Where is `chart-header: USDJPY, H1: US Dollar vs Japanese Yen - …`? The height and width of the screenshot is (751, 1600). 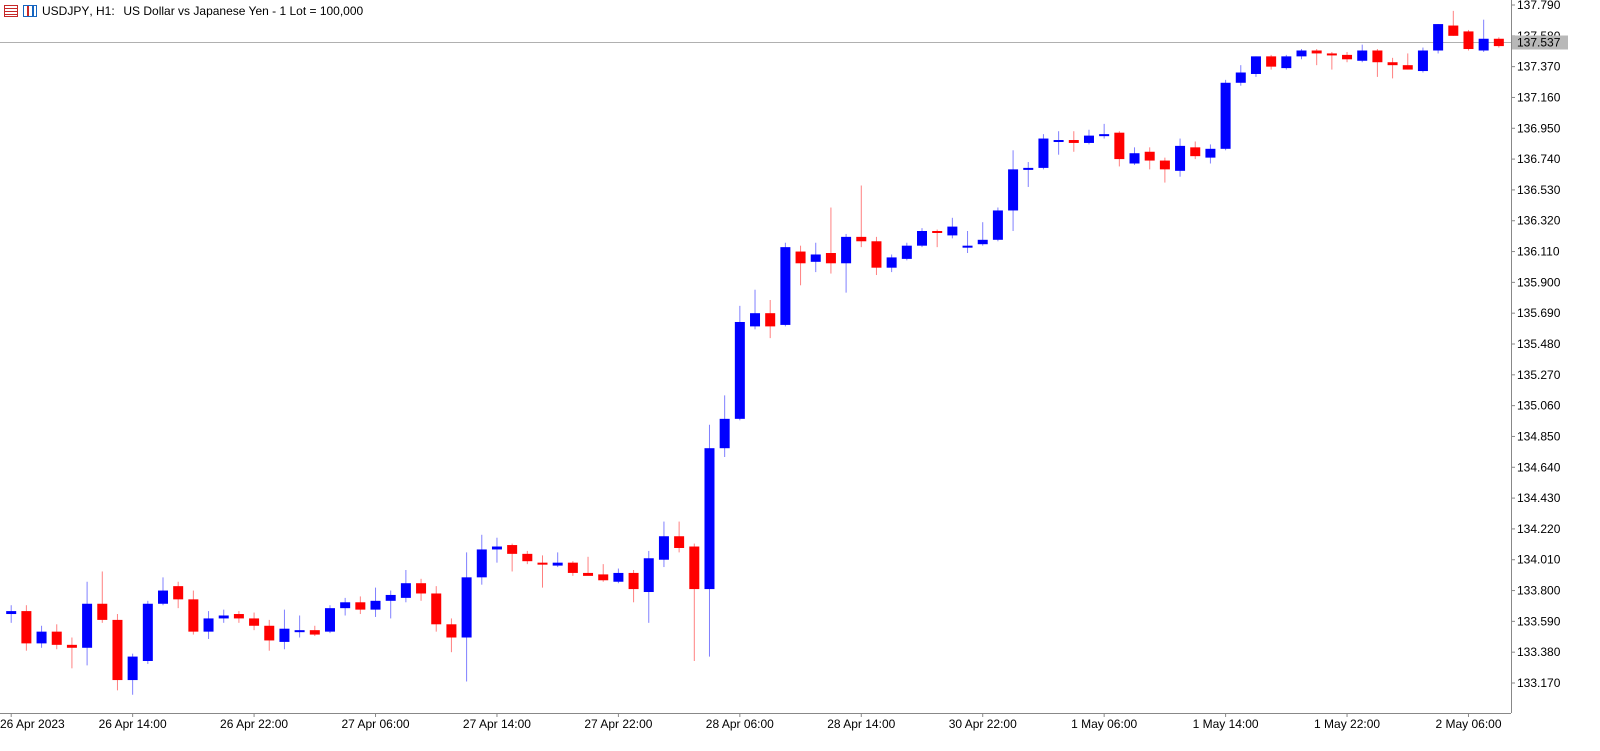
chart-header: USDJPY, H1: US Dollar vs Japanese Yen - … is located at coordinates (183, 11).